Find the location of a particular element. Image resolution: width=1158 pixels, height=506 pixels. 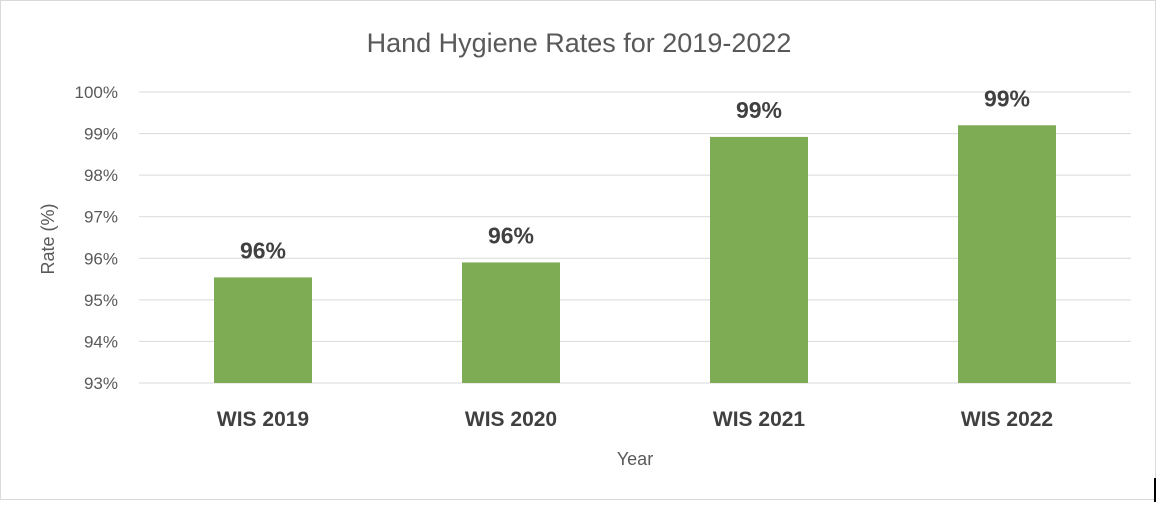

y-tick-label: 99% is located at coordinates (101, 134).